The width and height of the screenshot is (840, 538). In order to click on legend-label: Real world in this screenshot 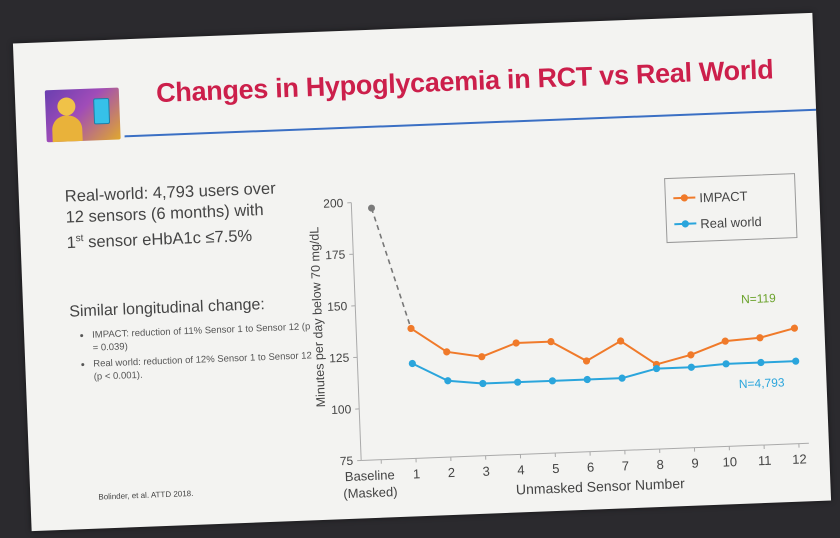, I will do `click(731, 222)`.